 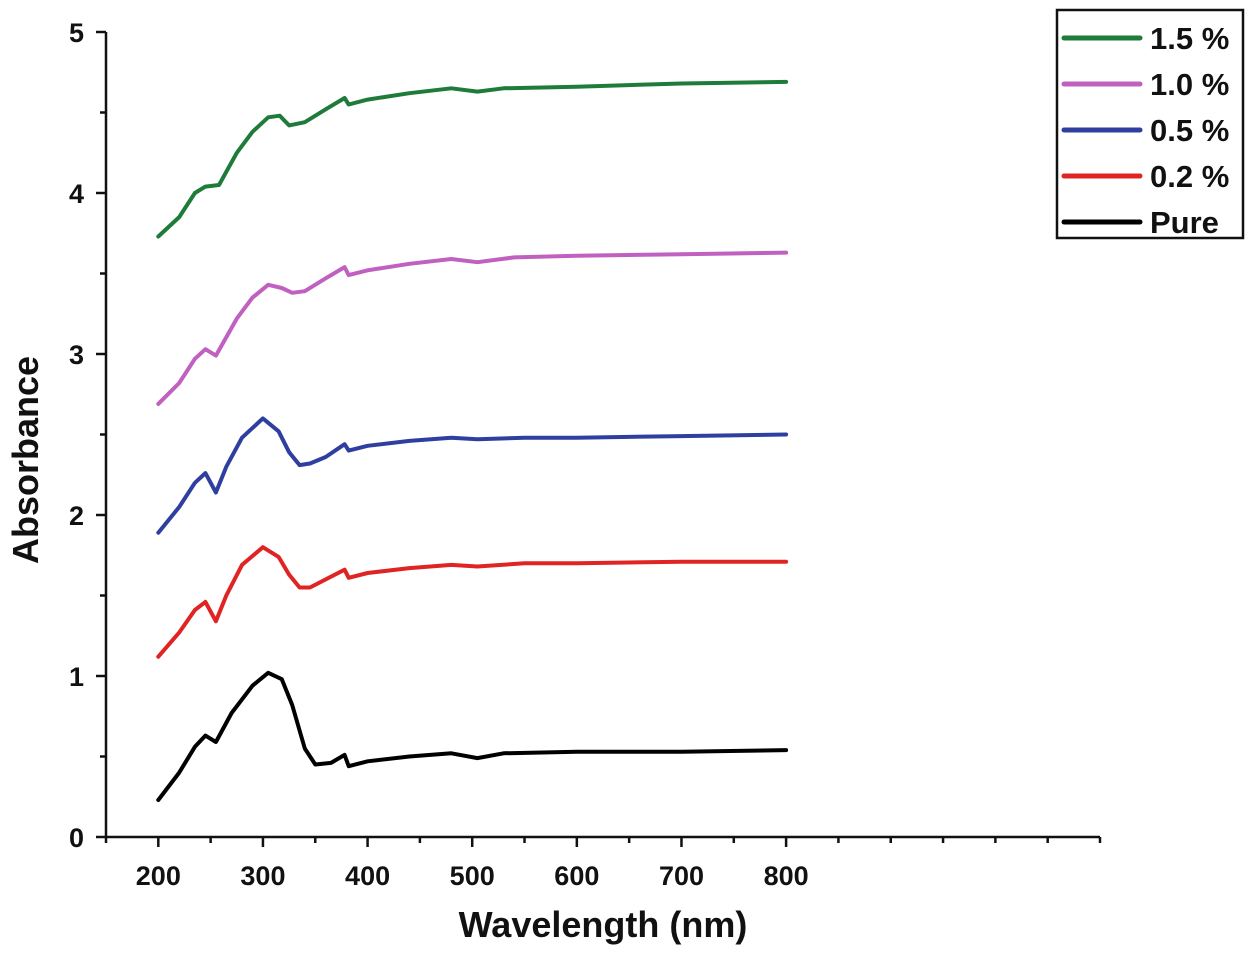 I want to click on y-tick-label: 0, so click(x=76, y=838).